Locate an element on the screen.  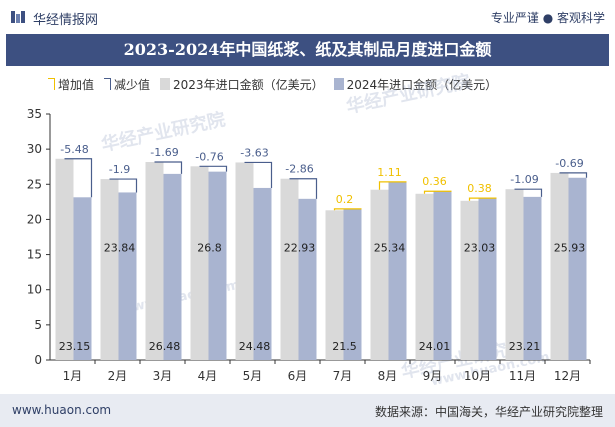
change-value-label: -1.9 is located at coordinates (119, 169).